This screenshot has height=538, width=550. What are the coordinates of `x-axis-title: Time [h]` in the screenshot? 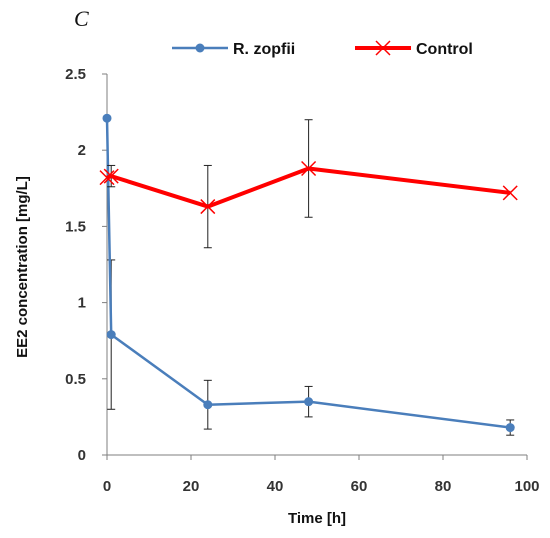 It's located at (317, 518).